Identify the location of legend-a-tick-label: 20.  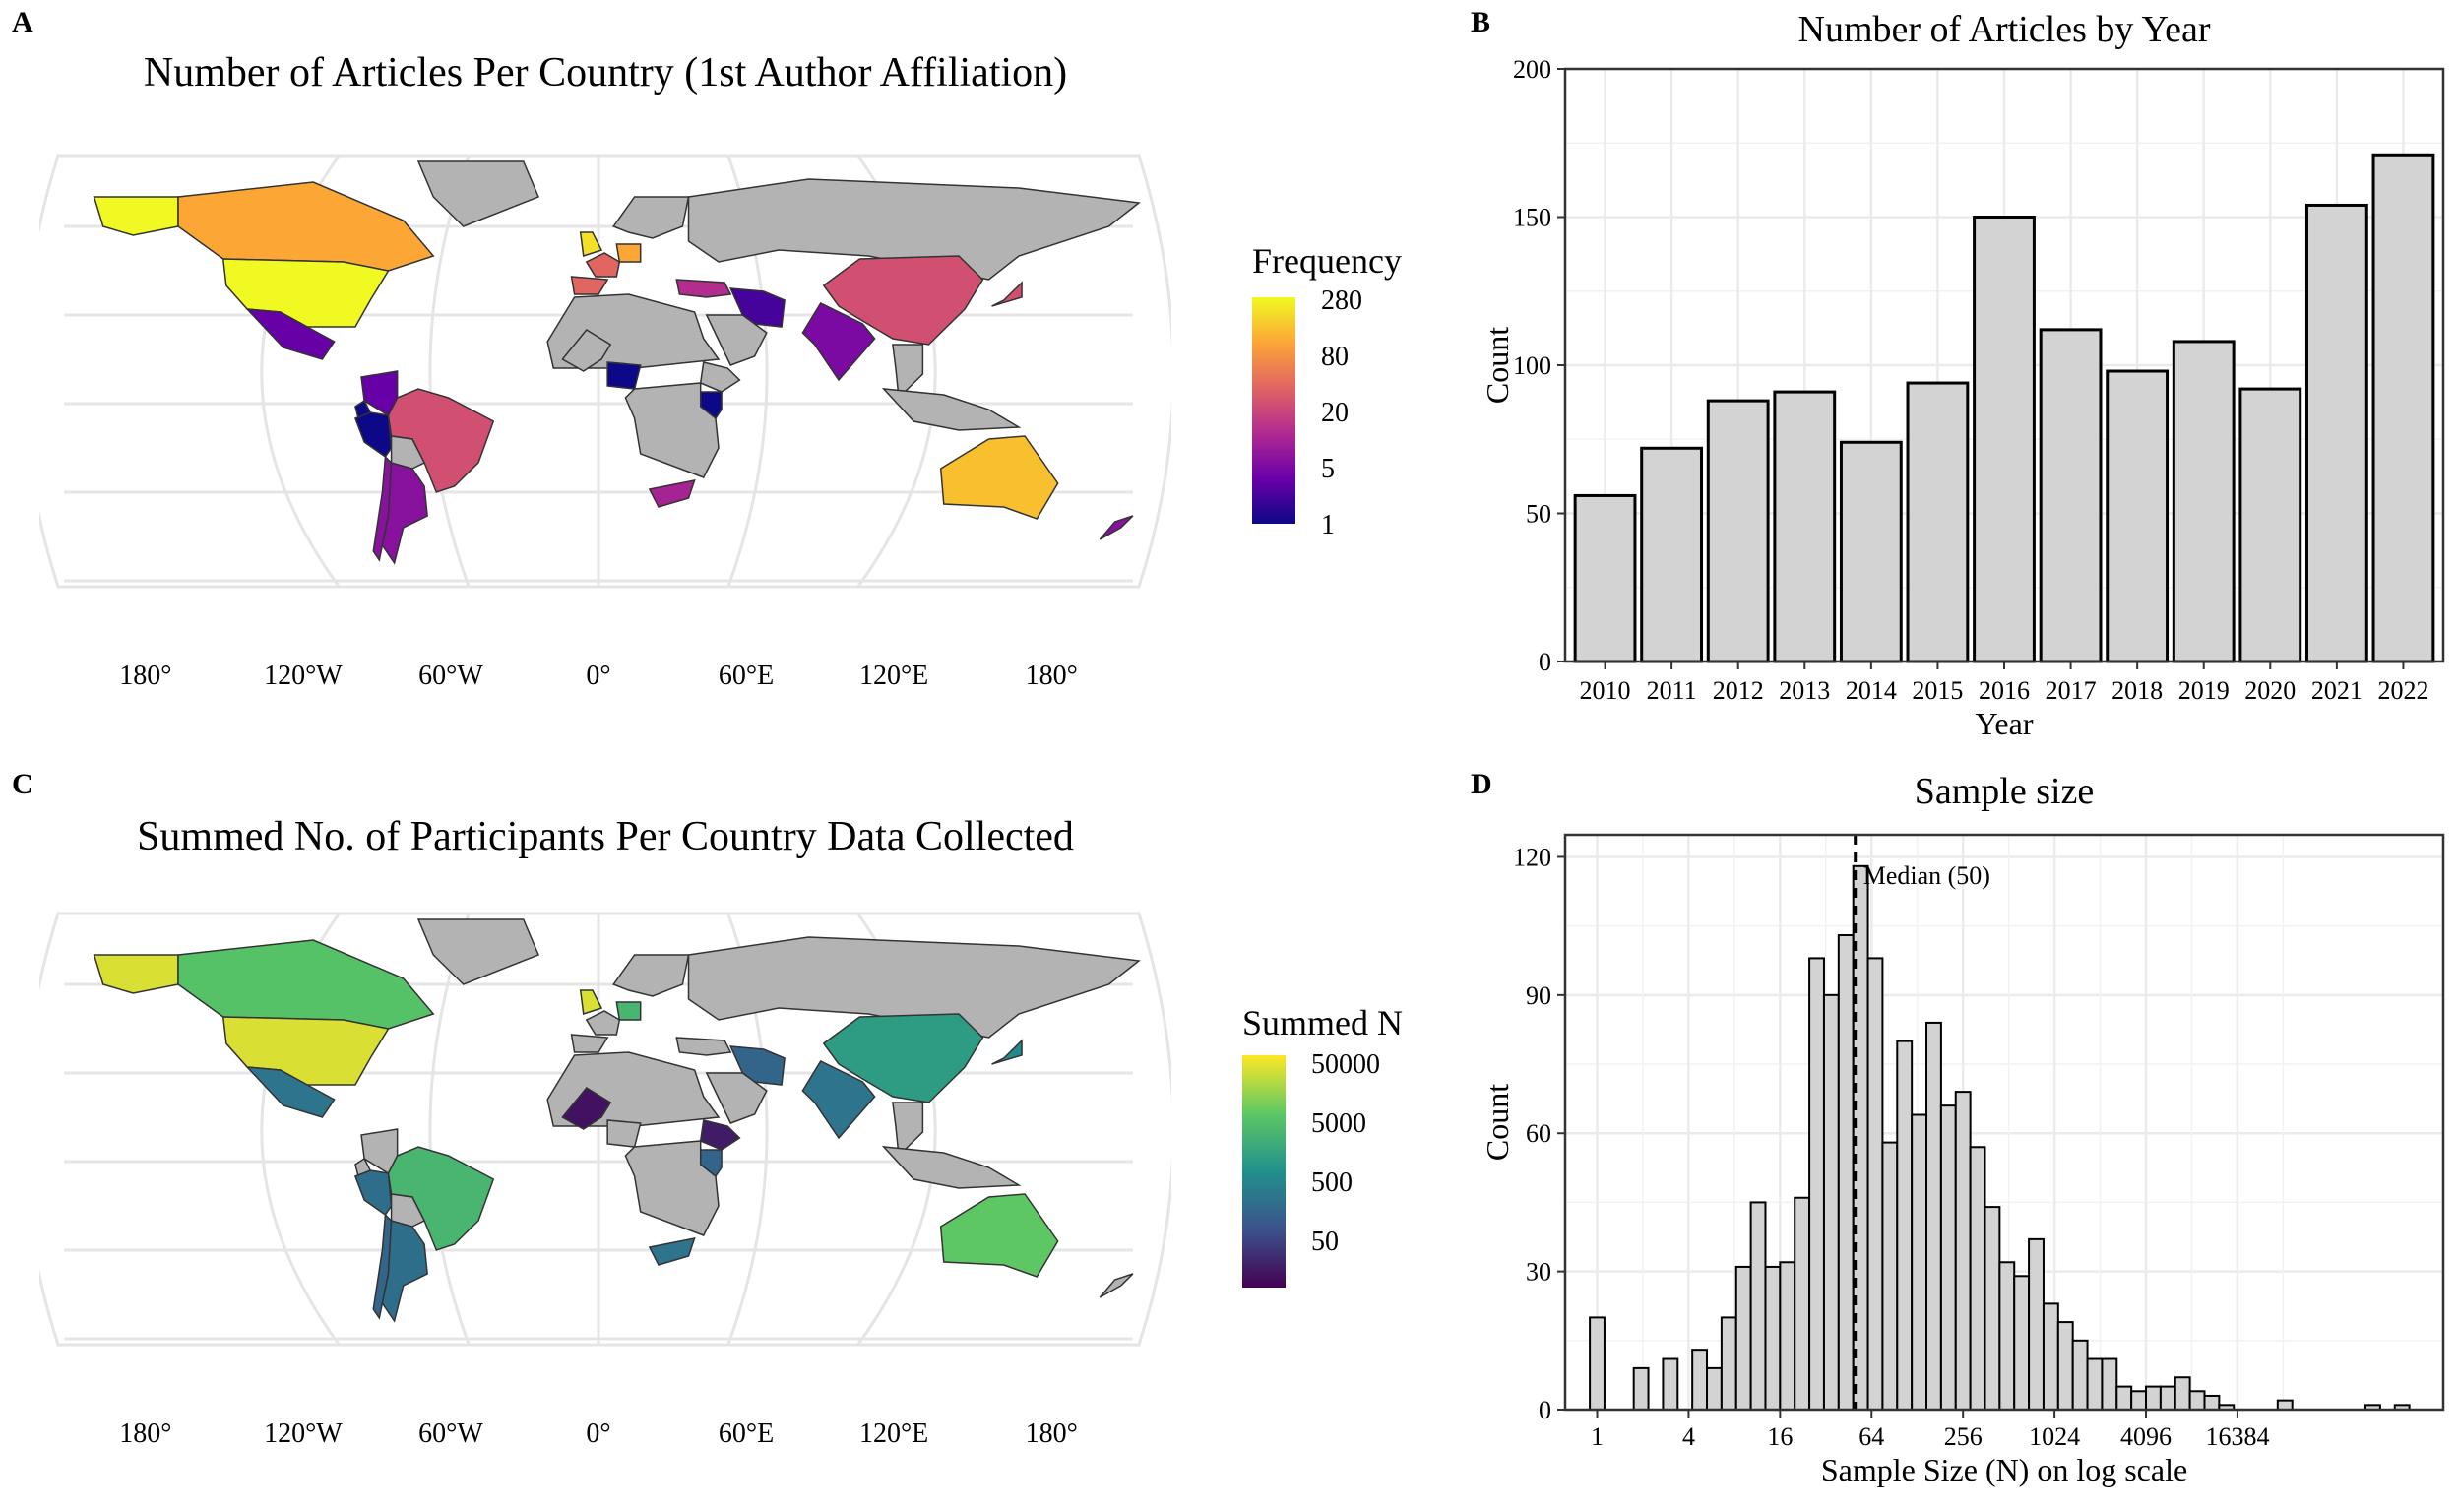
(1335, 413).